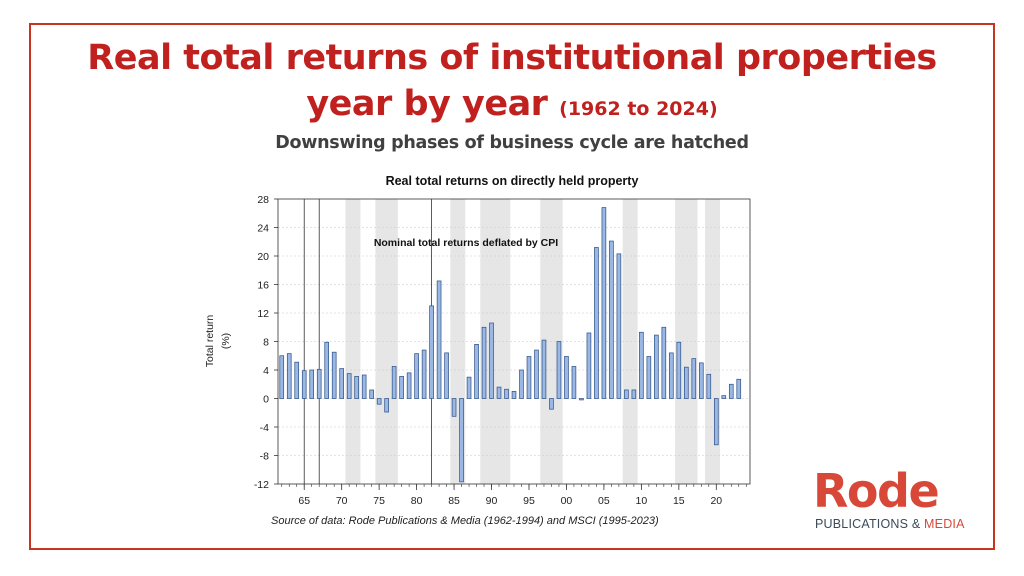 The width and height of the screenshot is (1024, 576). I want to click on logo-sub-main: PUBLICATIONS &, so click(870, 524).